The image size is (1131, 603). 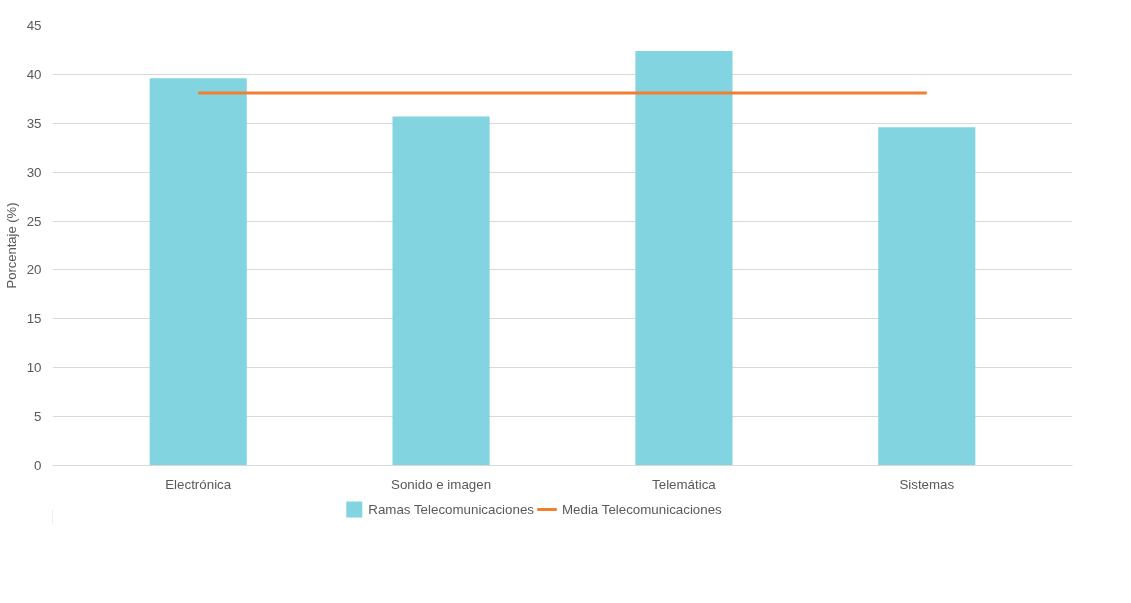 I want to click on y-tick-label: 20, so click(x=34, y=270).